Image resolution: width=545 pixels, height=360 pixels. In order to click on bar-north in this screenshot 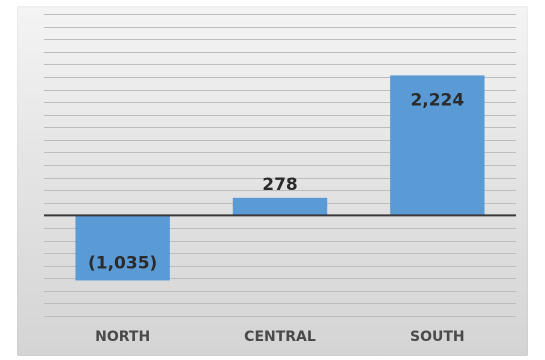, I will do `click(122, 248)`.